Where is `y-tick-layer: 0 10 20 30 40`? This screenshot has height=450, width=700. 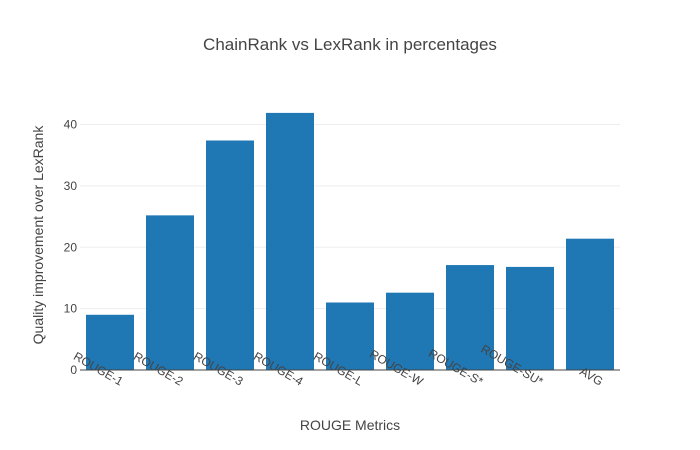 y-tick-layer: 0 10 20 30 40 is located at coordinates (71, 247).